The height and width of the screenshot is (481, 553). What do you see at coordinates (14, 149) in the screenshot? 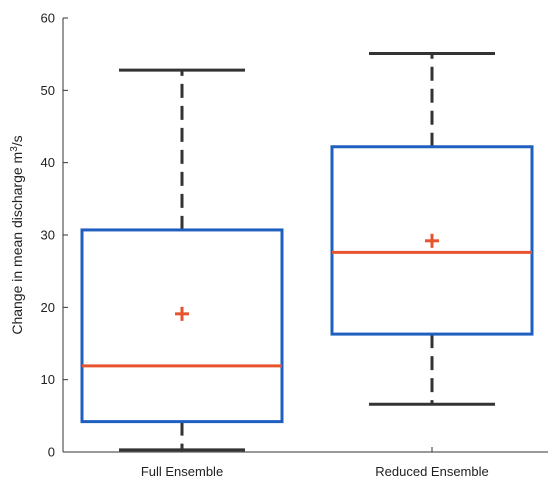
I see `y-axis-label-superscript: 3` at bounding box center [14, 149].